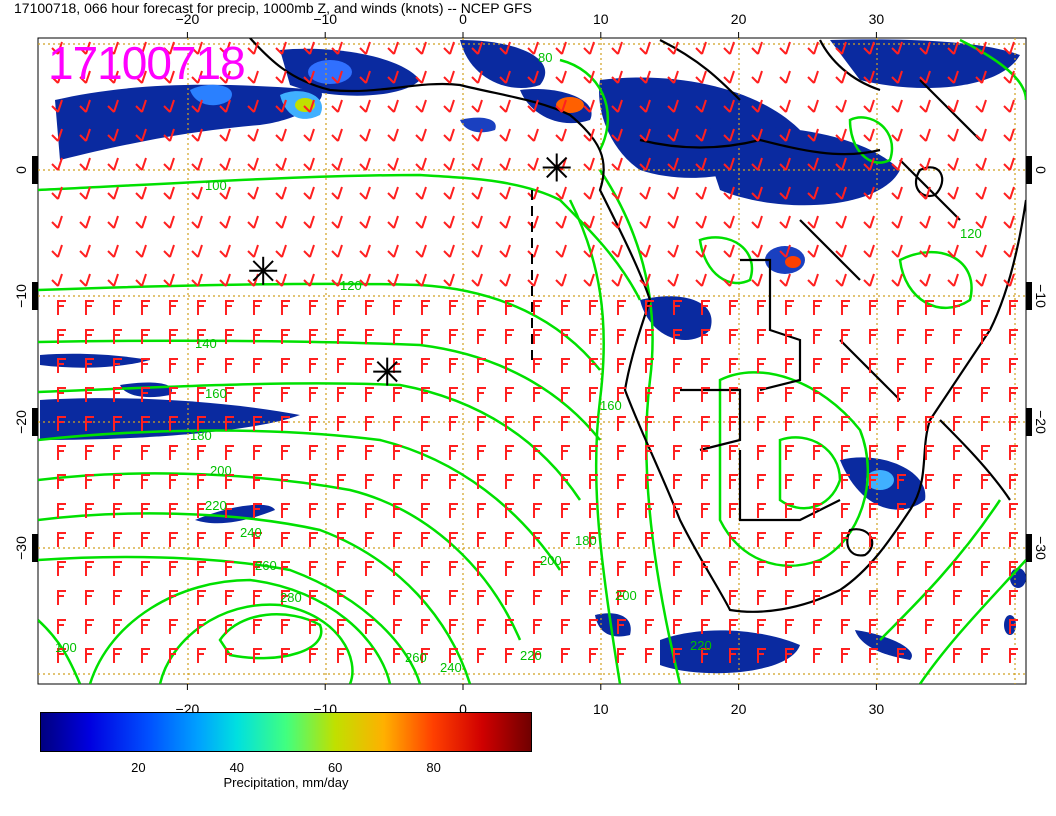  What do you see at coordinates (206, 343) in the screenshot?
I see `contour-label: 140` at bounding box center [206, 343].